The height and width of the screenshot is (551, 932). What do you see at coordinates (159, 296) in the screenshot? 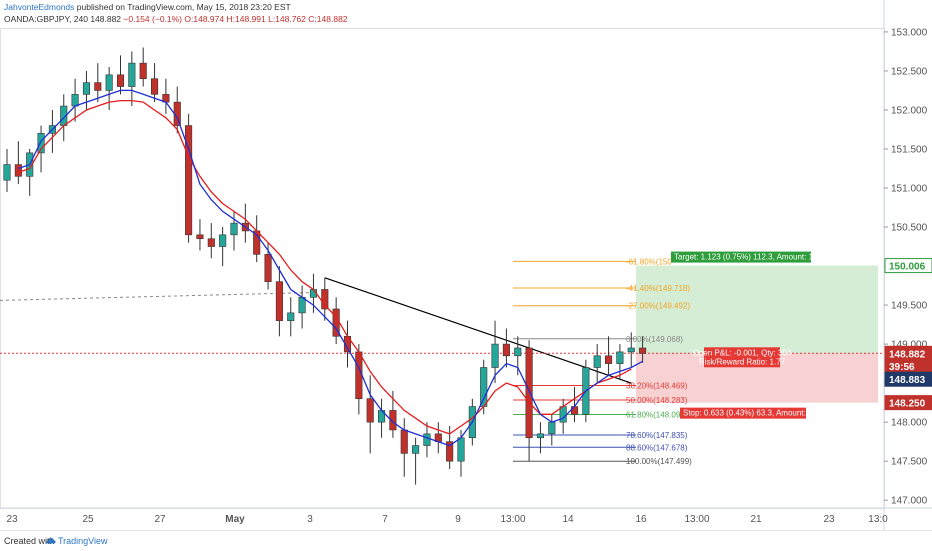
I see `dashed-reference-line` at bounding box center [159, 296].